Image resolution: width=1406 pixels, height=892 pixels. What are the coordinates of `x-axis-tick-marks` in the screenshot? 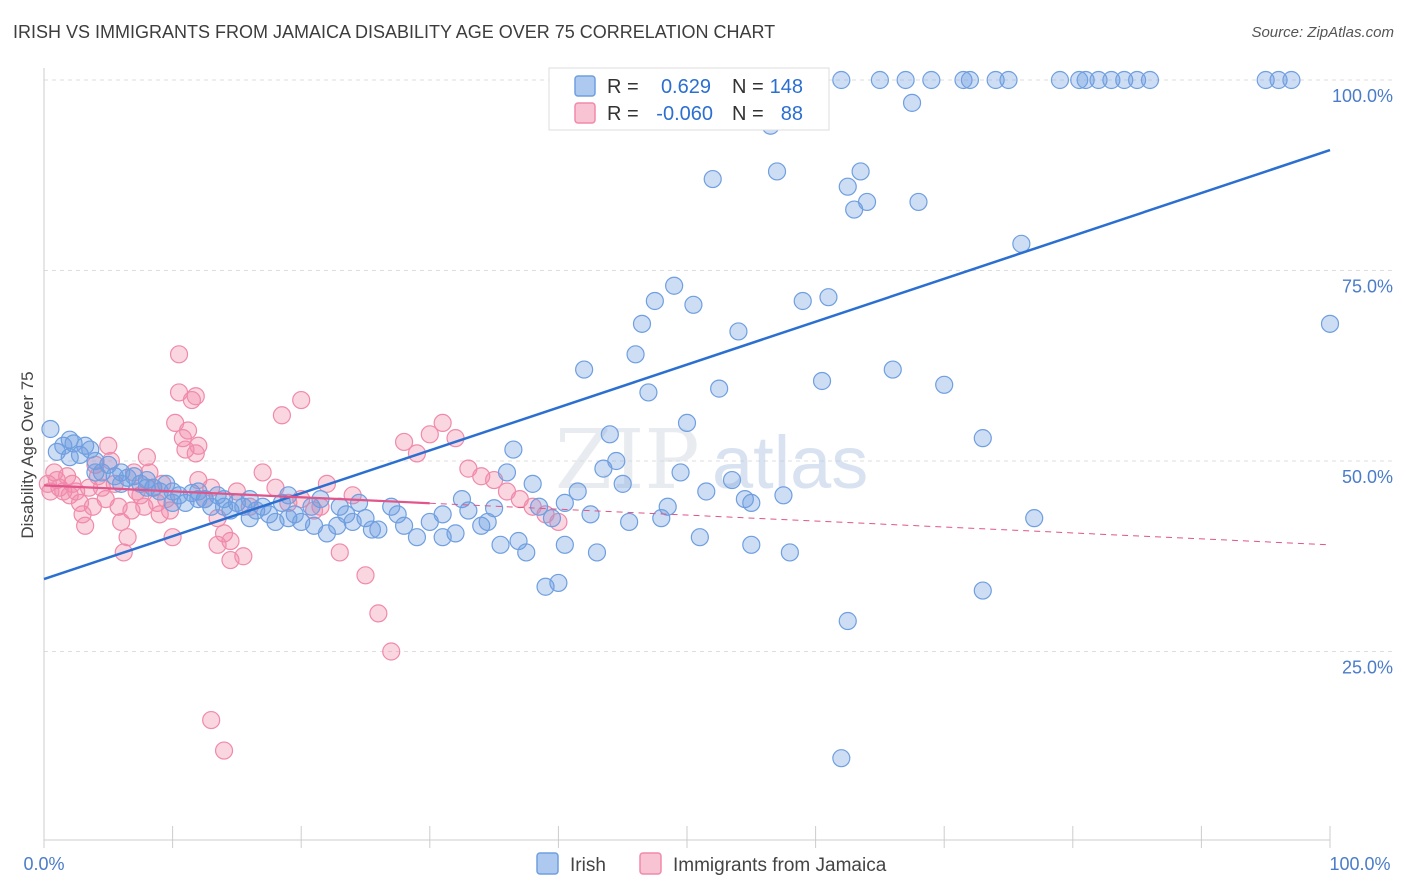 It's located at (687, 837).